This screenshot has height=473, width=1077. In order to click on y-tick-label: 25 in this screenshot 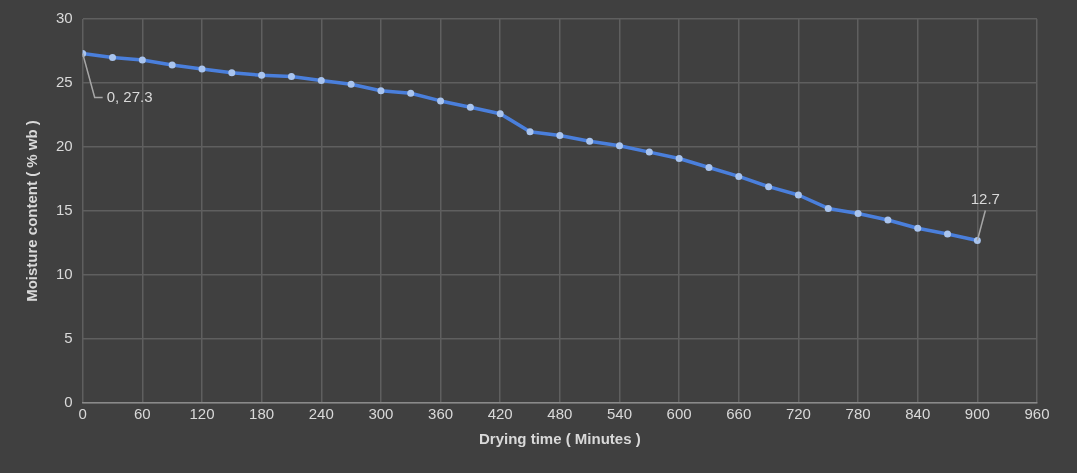, I will do `click(64, 82)`.